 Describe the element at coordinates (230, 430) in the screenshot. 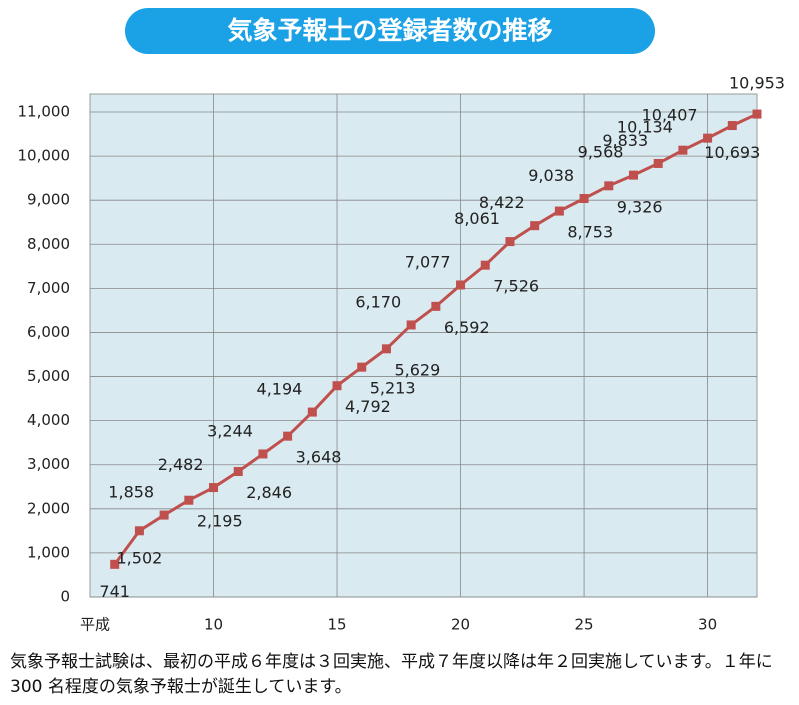

I see `data-label: 3,244` at that location.